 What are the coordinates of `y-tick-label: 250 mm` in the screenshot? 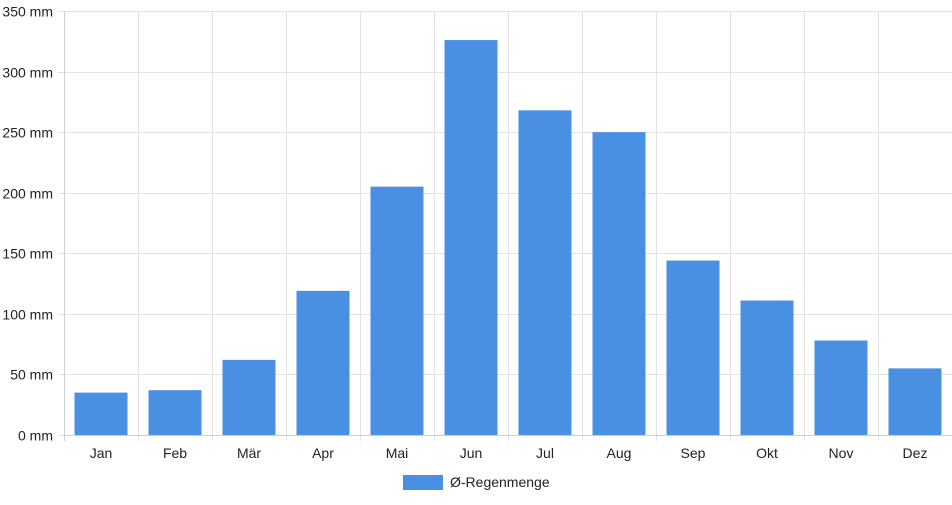 It's located at (27, 133).